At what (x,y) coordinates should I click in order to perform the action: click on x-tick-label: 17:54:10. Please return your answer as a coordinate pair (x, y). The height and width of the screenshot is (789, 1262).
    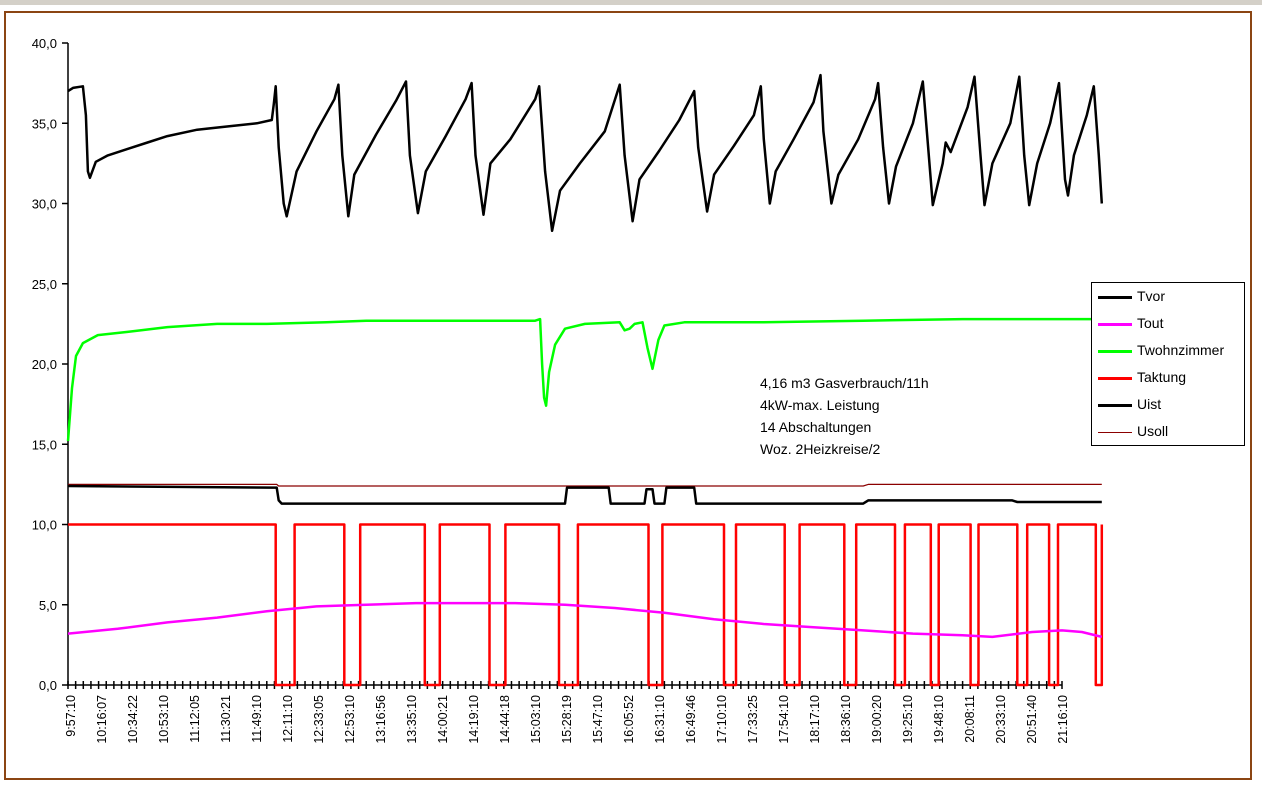
    Looking at the image, I should click on (784, 719).